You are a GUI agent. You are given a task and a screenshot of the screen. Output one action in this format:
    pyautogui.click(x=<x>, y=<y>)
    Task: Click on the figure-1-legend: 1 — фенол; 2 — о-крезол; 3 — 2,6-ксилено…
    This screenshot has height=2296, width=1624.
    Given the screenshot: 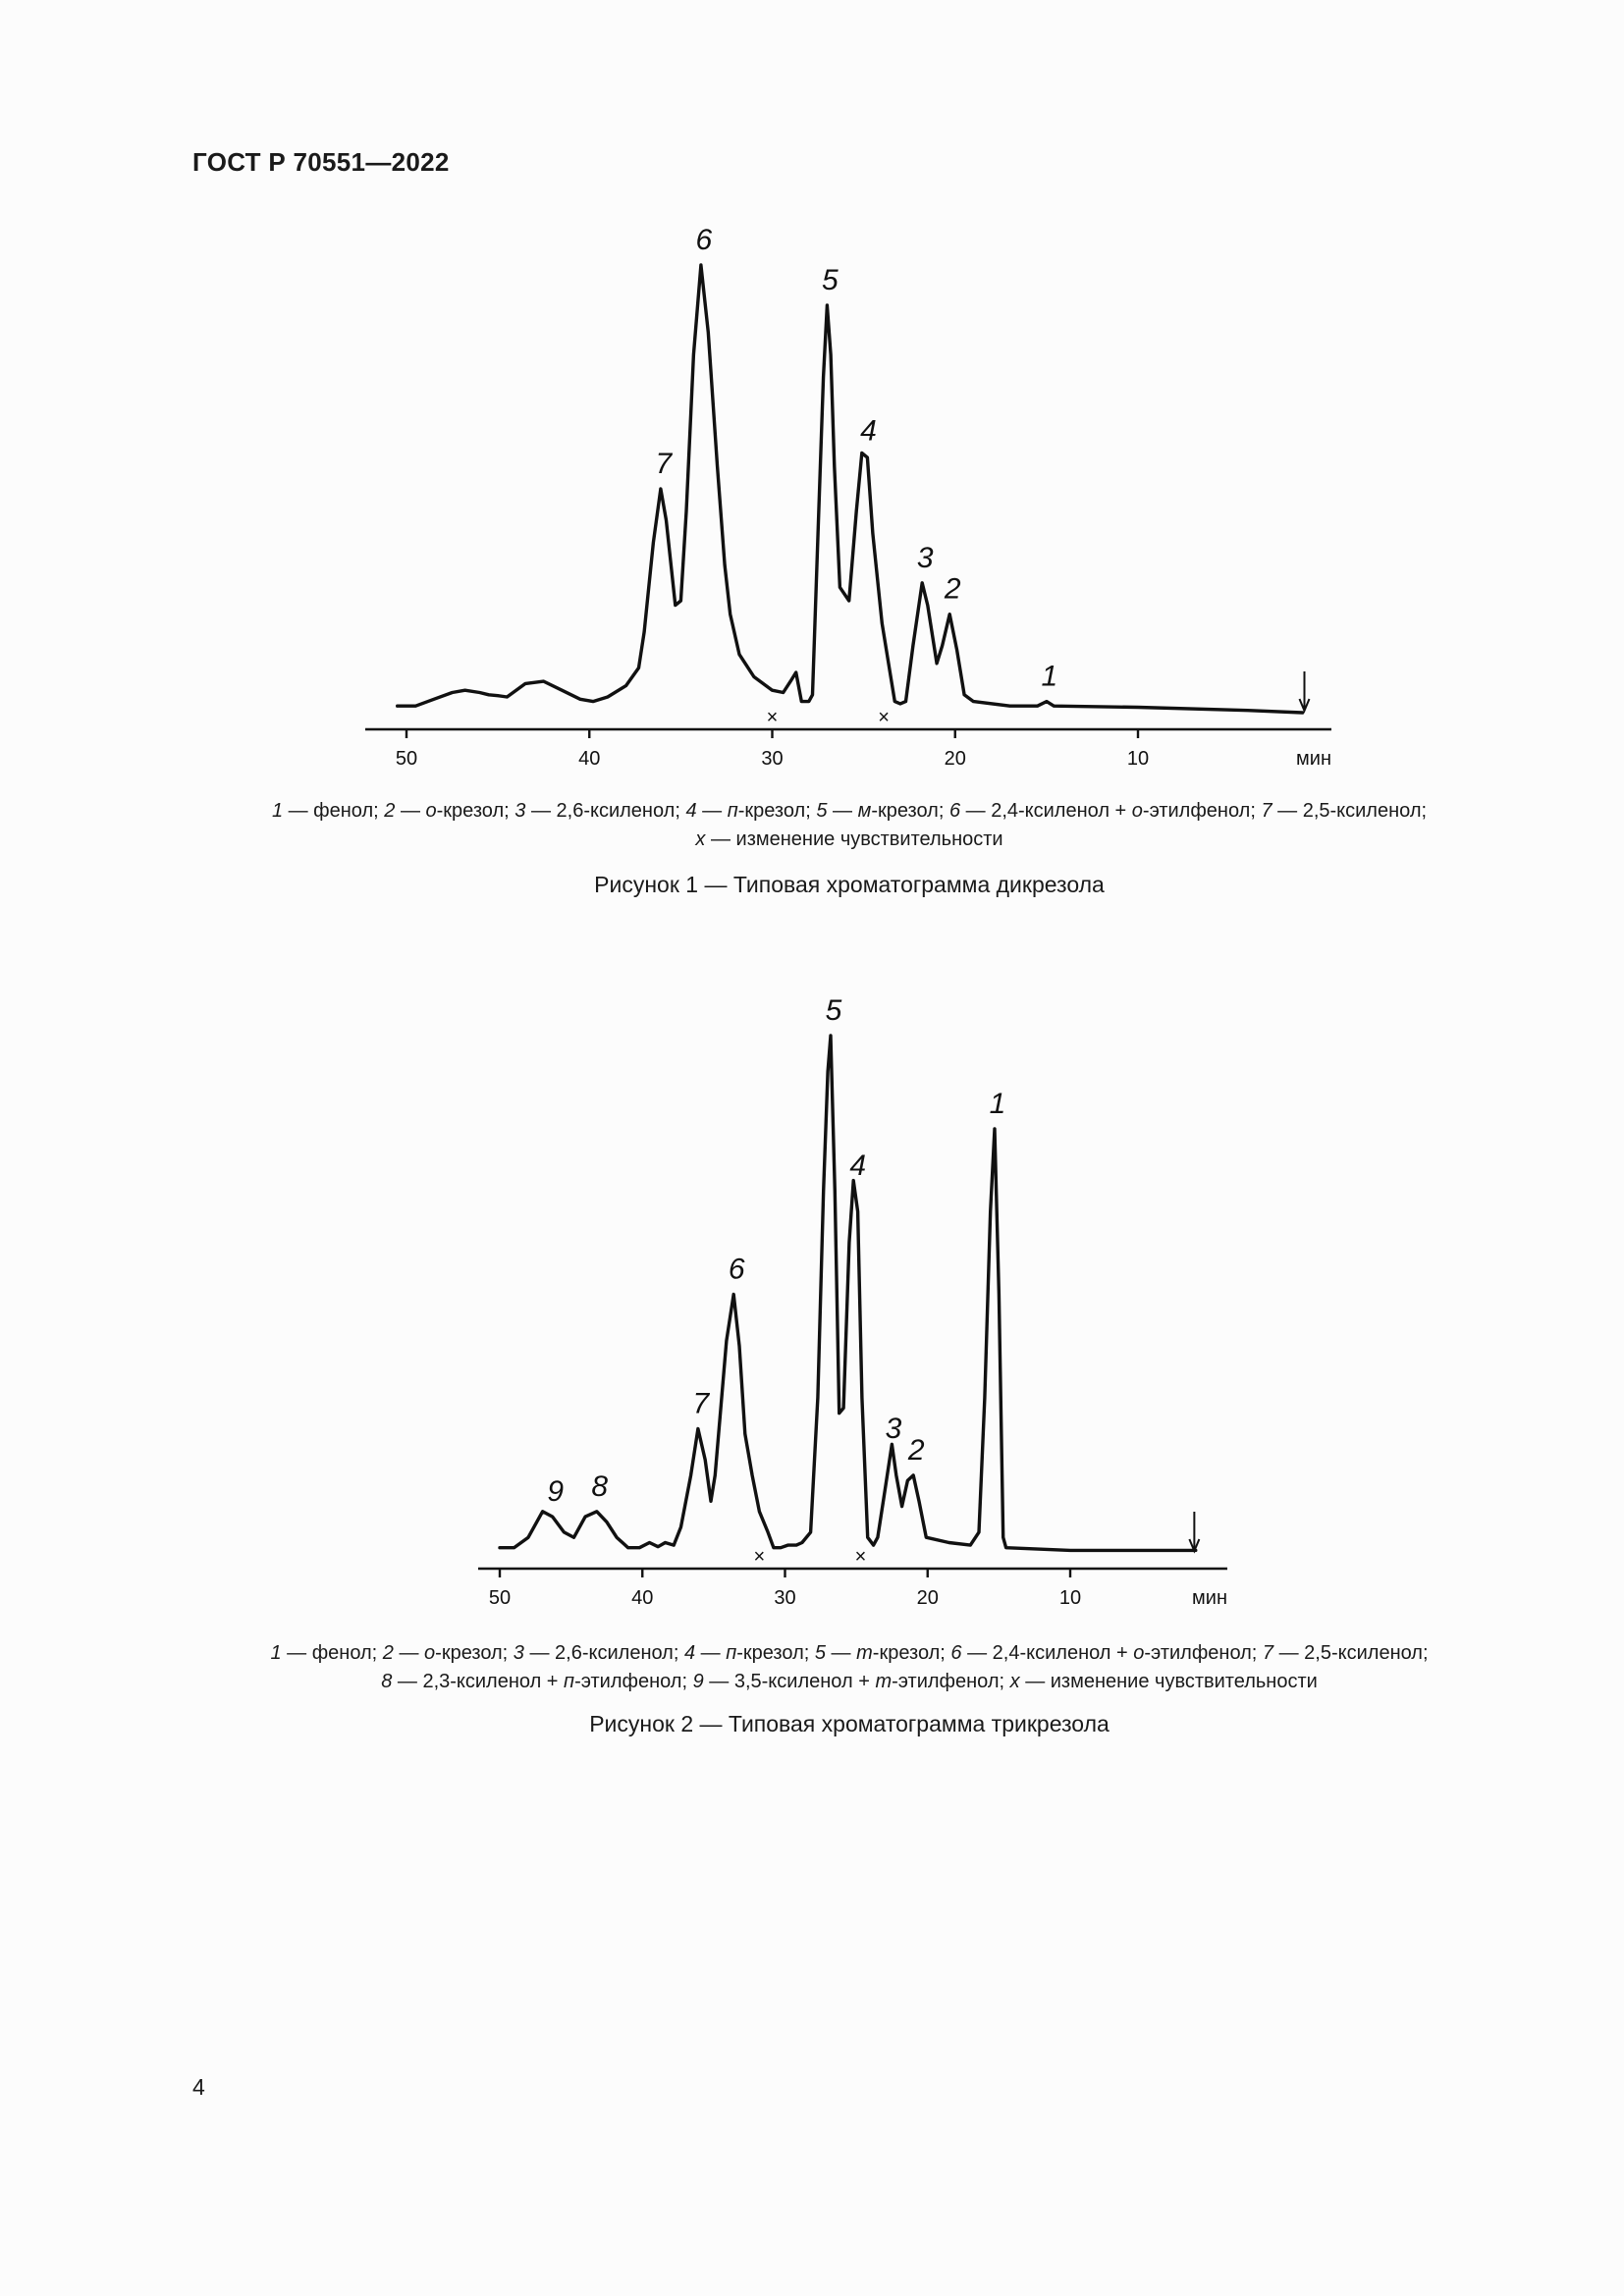 What is the action you would take?
    pyautogui.click(x=849, y=825)
    